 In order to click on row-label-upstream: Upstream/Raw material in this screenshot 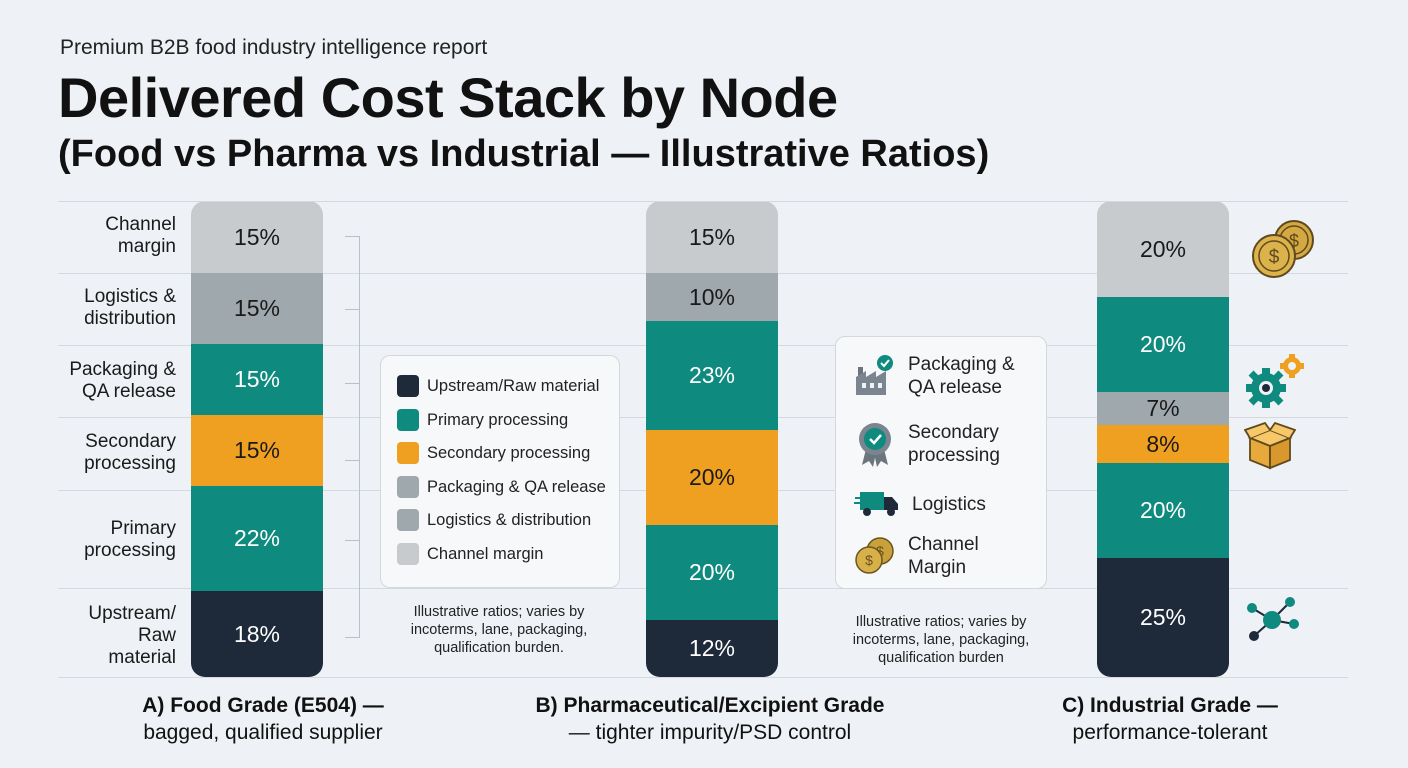, I will do `click(132, 635)`.